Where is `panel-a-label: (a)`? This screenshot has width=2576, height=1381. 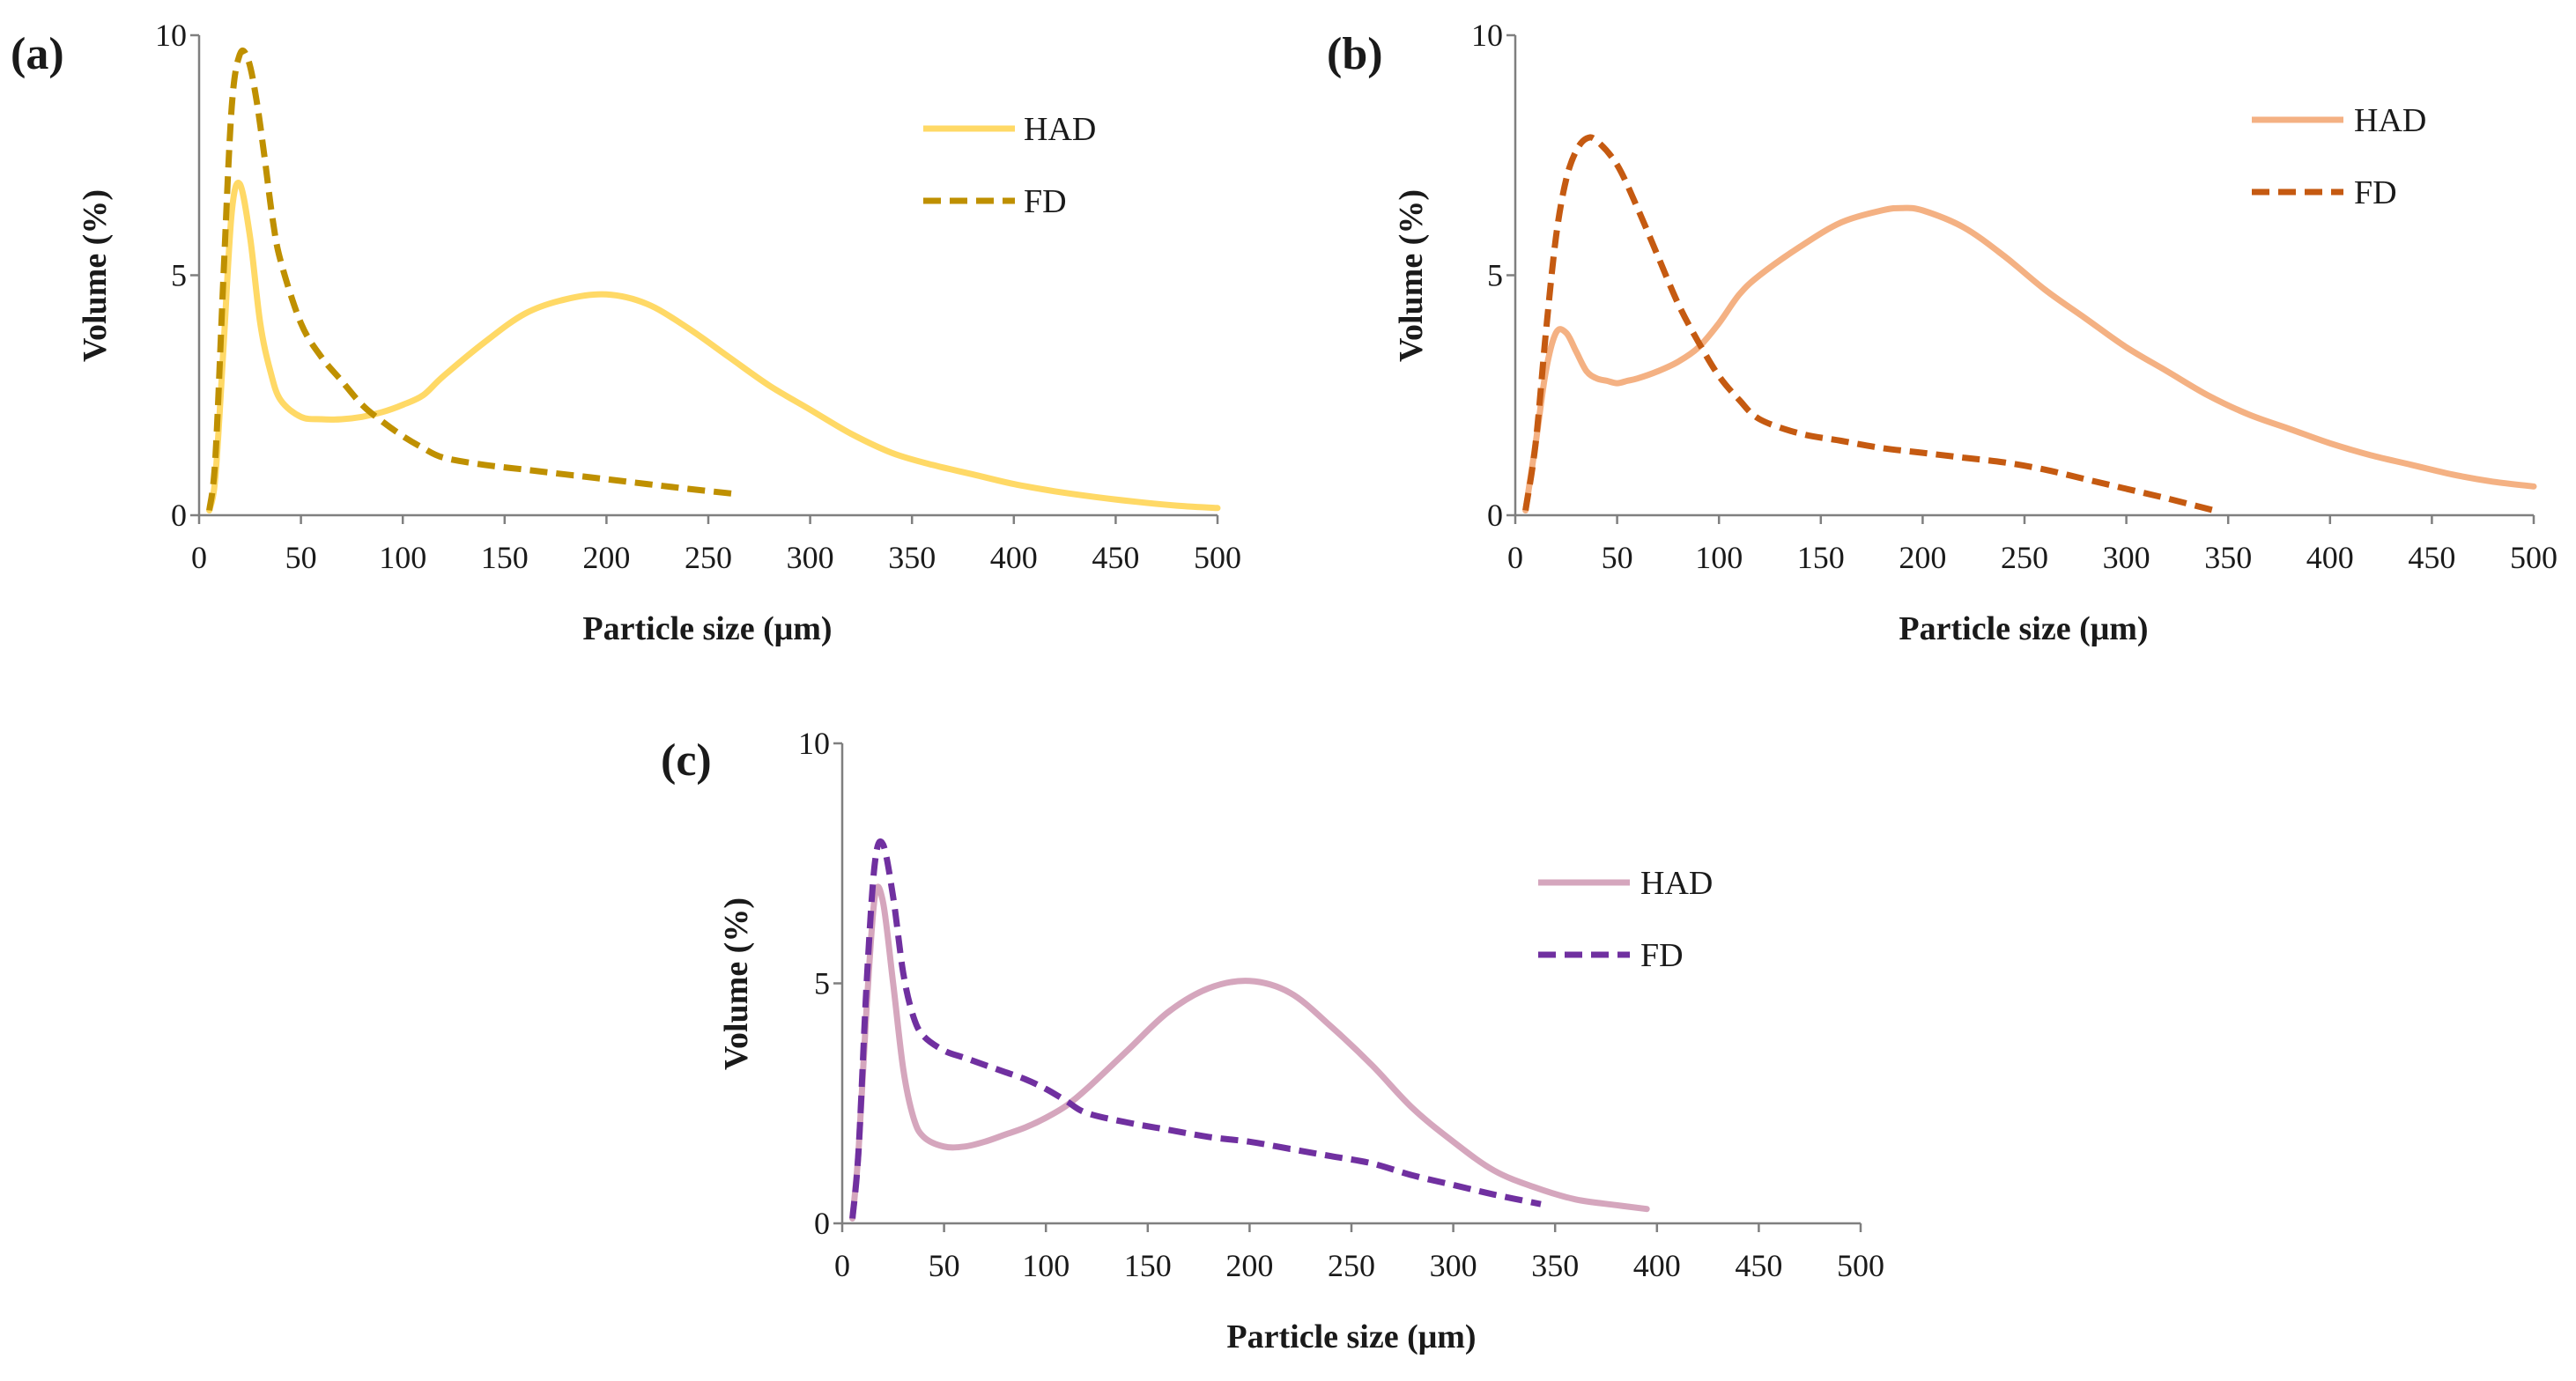 panel-a-label: (a) is located at coordinates (38, 54).